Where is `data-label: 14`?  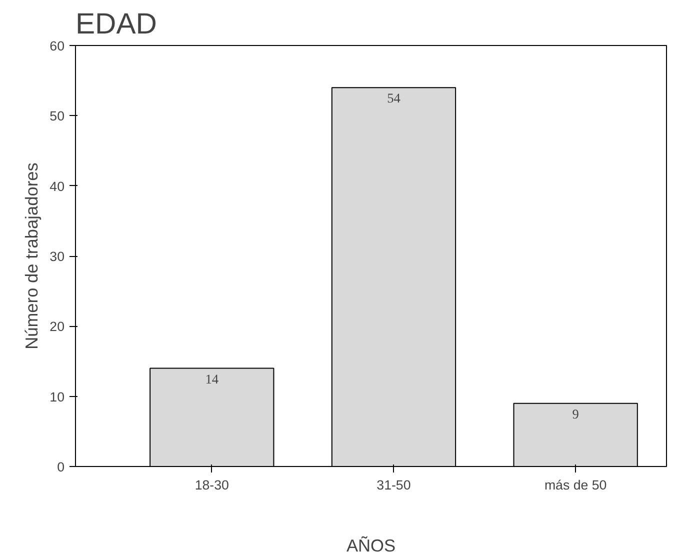
data-label: 14 is located at coordinates (212, 378).